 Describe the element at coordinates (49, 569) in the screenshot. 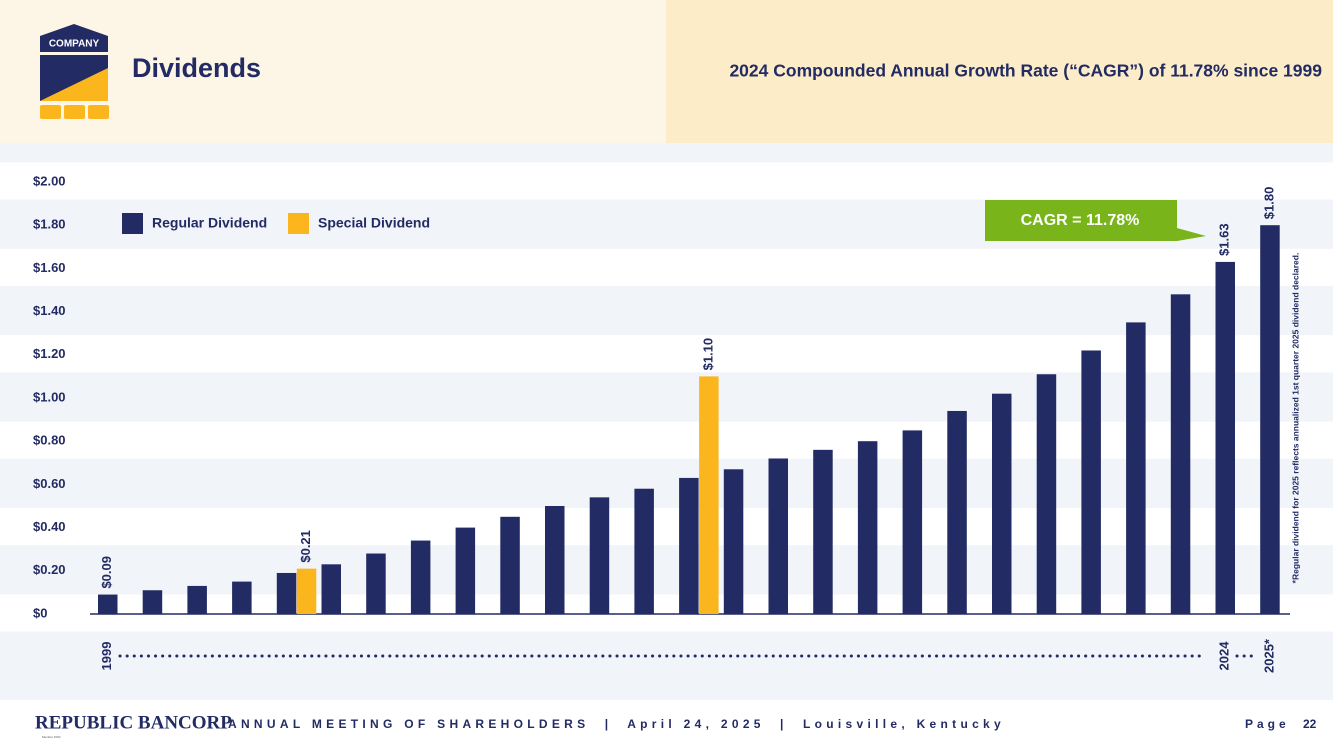

I see `y-tick-label: $0.20` at that location.